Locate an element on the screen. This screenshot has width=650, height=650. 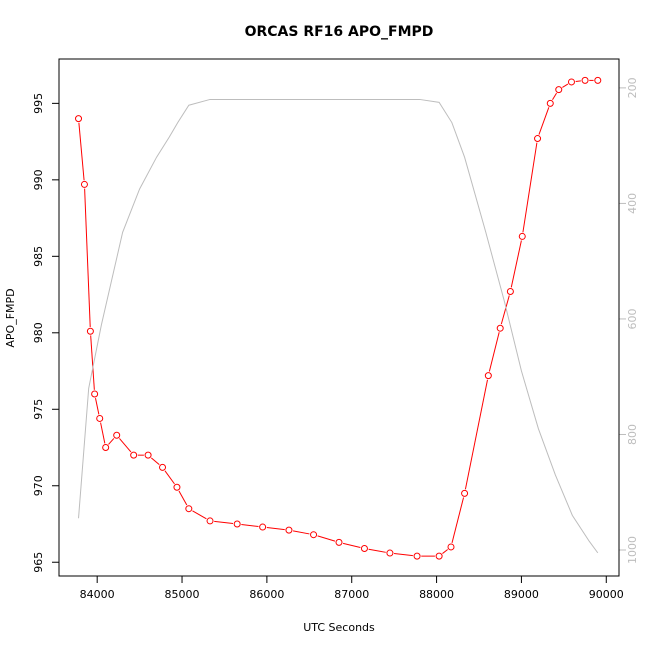
y2-tick-label: 1000 is located at coordinates (632, 550).